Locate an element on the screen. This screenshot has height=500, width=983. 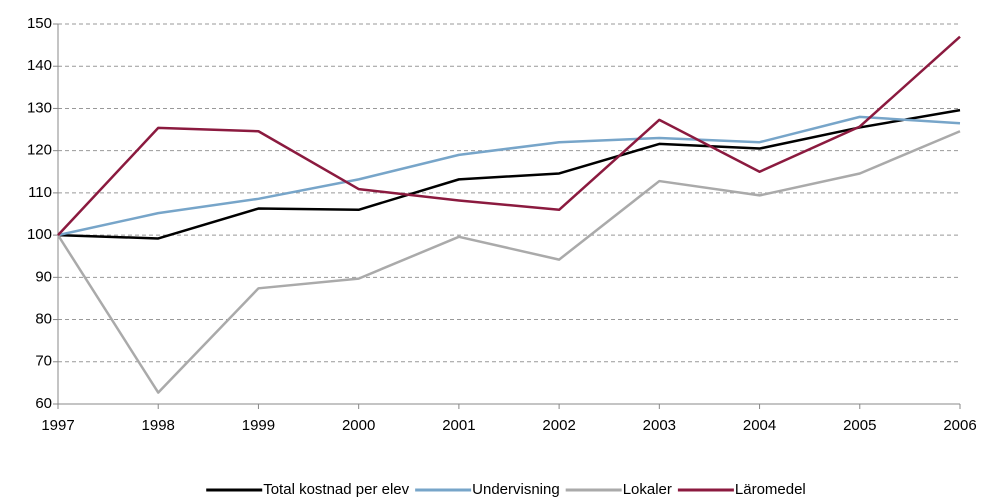
x-tick-label: 2002 is located at coordinates (558, 425).